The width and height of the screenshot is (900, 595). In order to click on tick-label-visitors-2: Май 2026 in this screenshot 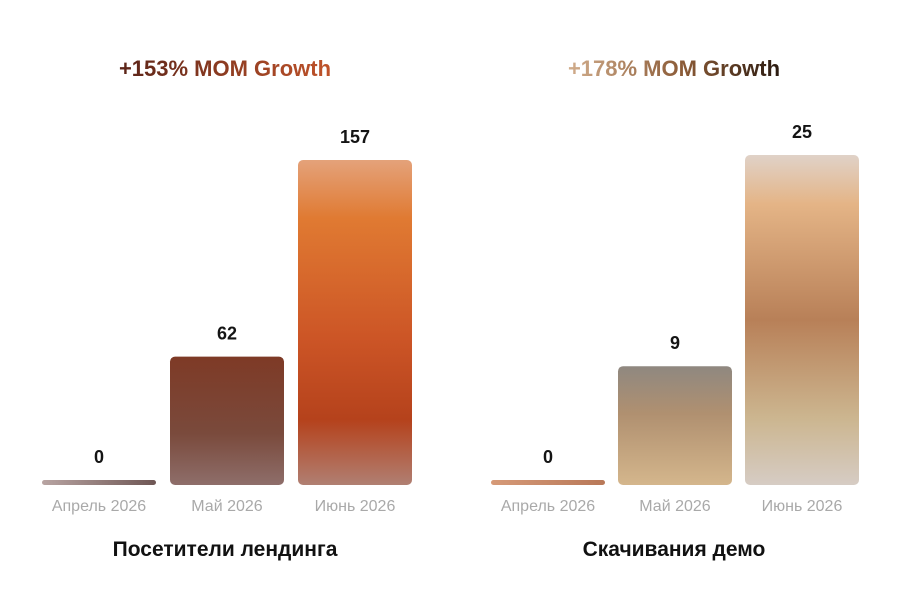, I will do `click(226, 506)`.